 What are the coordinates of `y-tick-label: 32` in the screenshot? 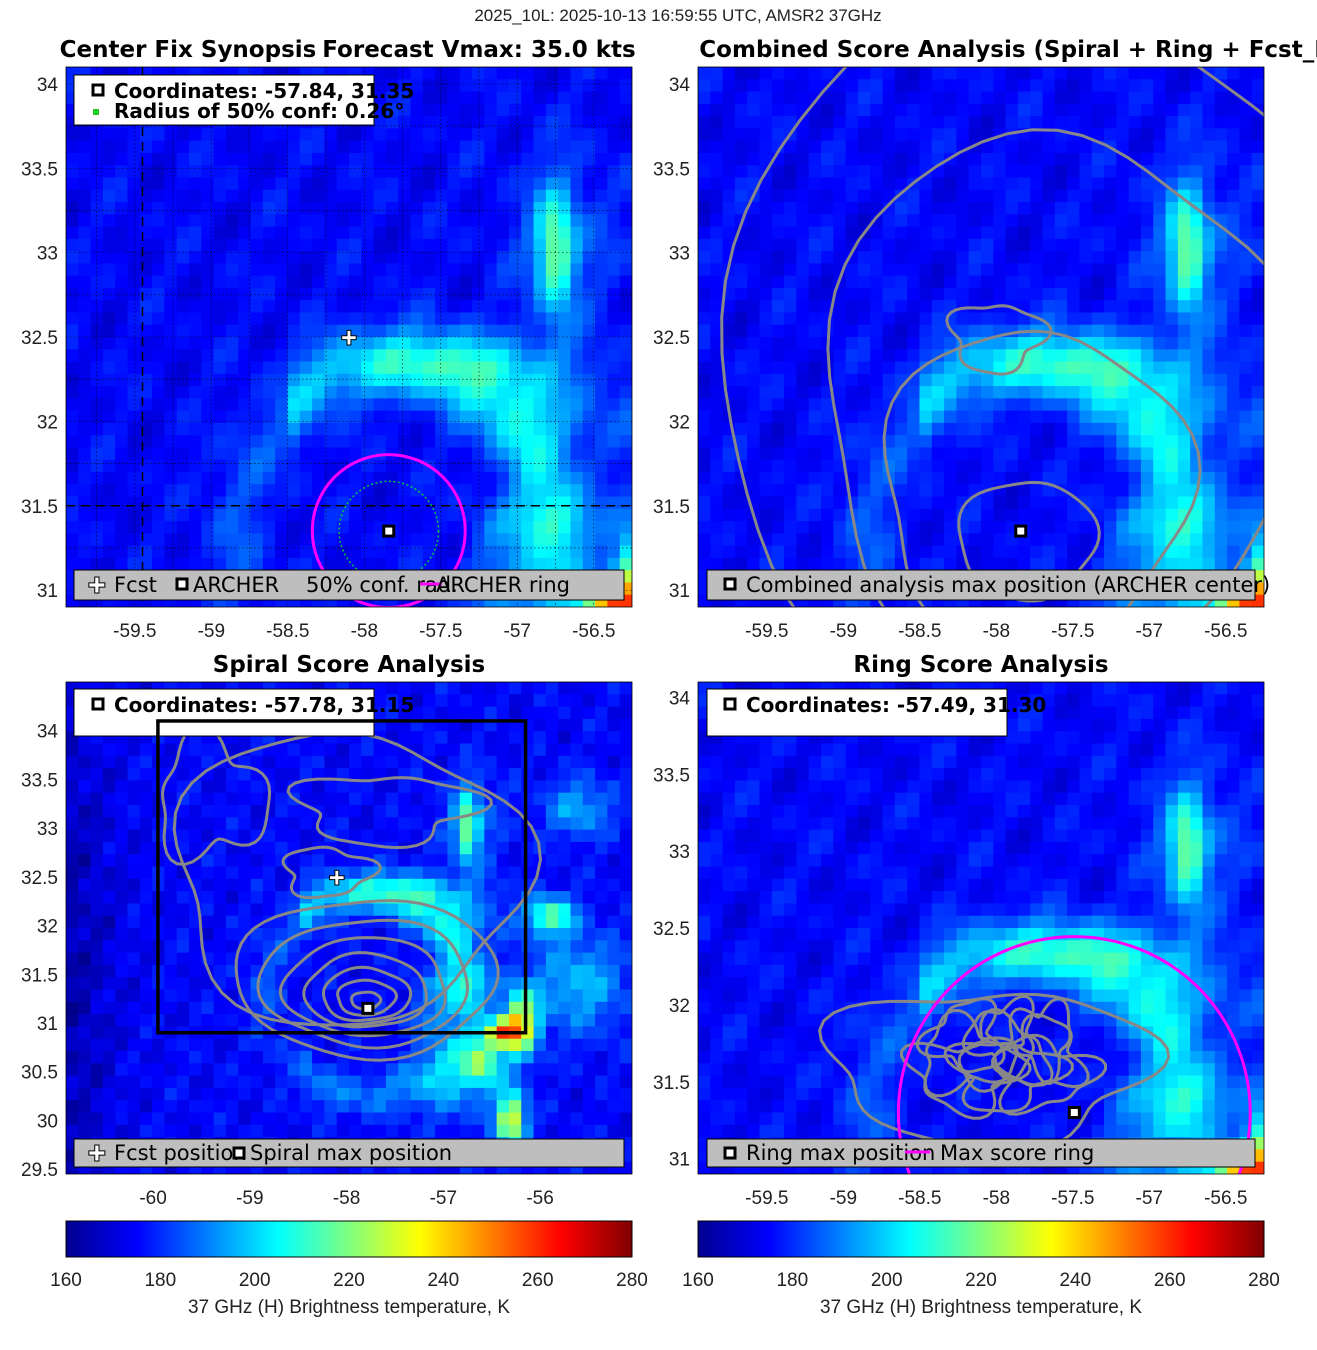 It's located at (679, 422).